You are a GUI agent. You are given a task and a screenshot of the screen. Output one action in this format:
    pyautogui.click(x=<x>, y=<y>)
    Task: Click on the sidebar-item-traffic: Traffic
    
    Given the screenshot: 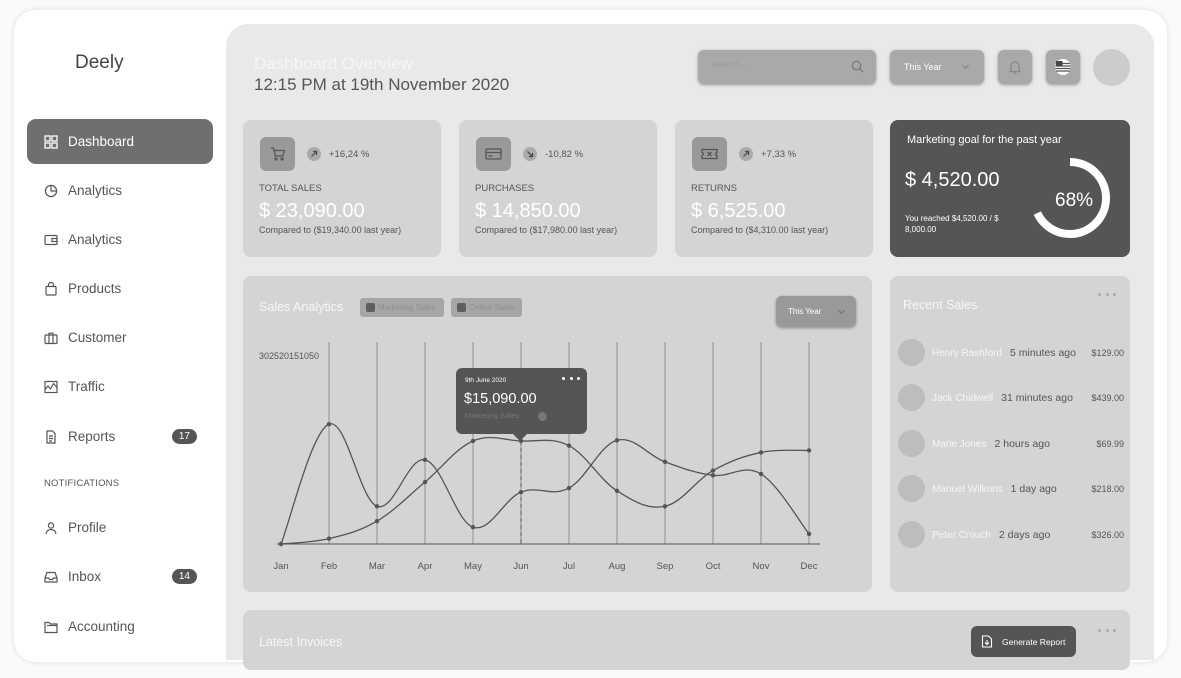 What is the action you would take?
    pyautogui.click(x=120, y=386)
    